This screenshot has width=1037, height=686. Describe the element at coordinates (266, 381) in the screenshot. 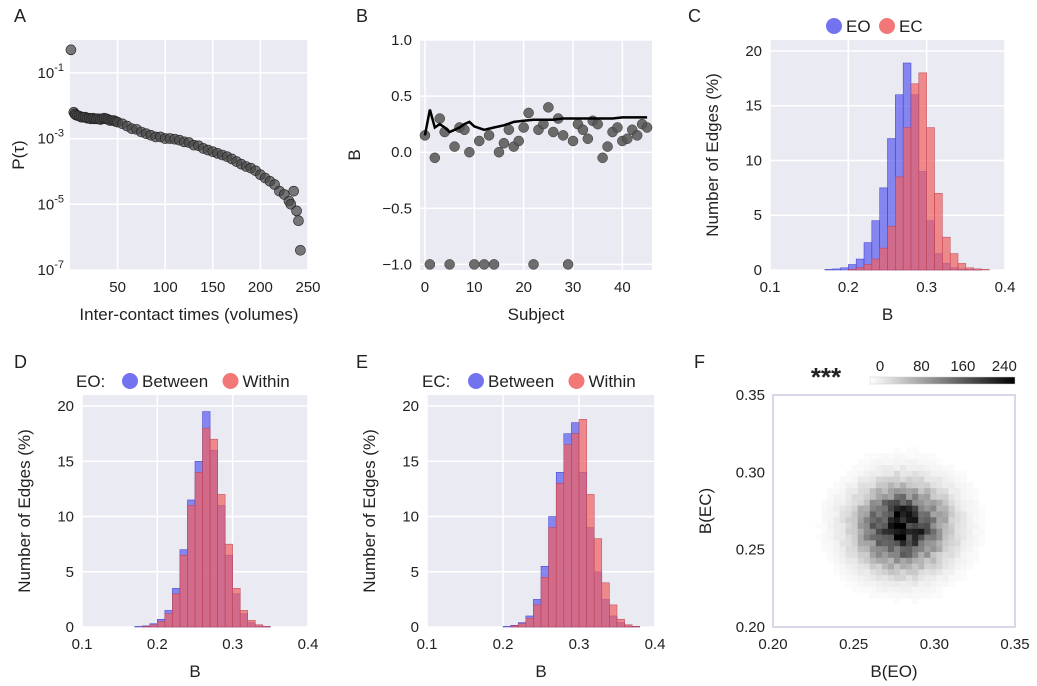

I see `legend-label: Within` at that location.